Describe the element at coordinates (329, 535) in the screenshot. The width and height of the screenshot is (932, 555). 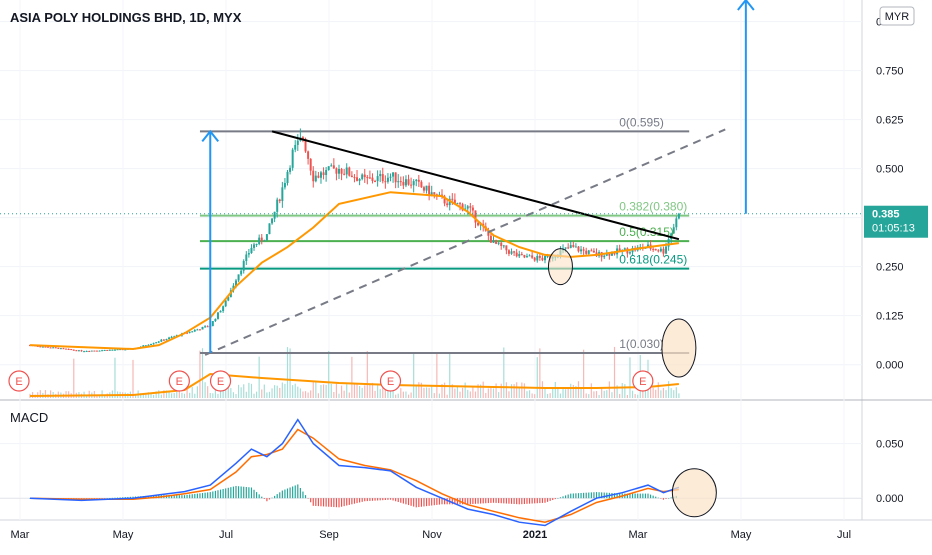
I see `time-axis-tick: Sep` at that location.